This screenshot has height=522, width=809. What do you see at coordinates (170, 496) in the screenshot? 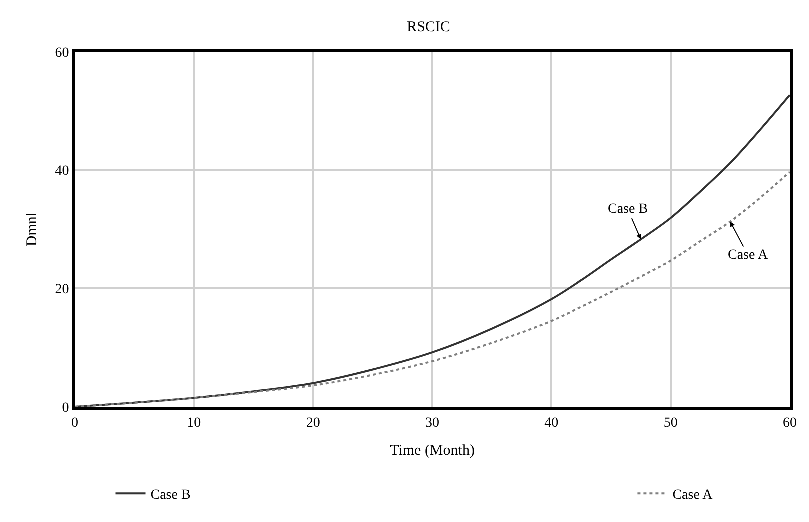
I see `legend-label: Case B` at bounding box center [170, 496].